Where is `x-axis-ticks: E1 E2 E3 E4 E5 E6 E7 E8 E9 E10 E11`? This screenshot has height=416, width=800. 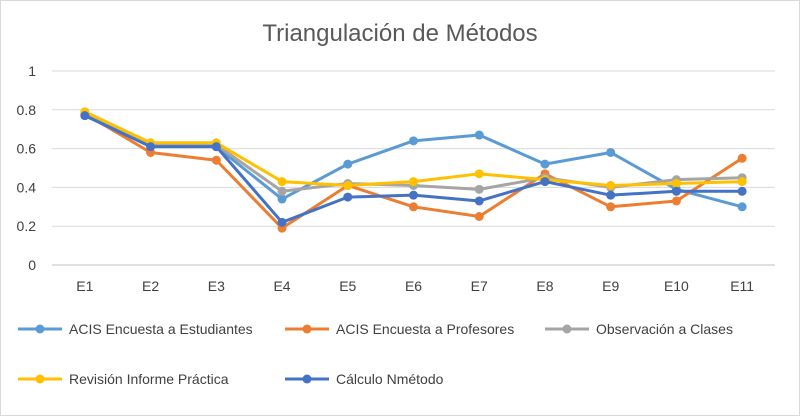 x-axis-ticks: E1 E2 E3 E4 E5 E6 E7 E8 E9 E10 E11 is located at coordinates (415, 286).